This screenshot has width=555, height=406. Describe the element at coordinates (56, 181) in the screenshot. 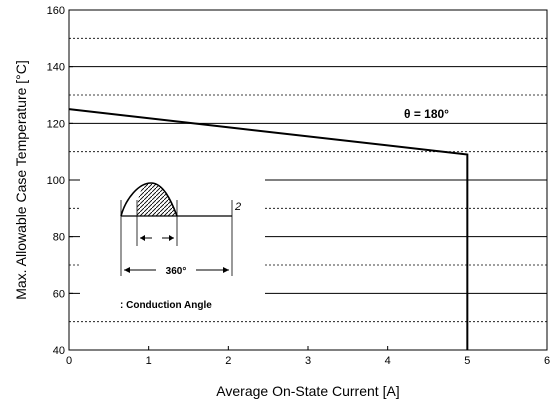

I see `y-tick-label: 100` at that location.